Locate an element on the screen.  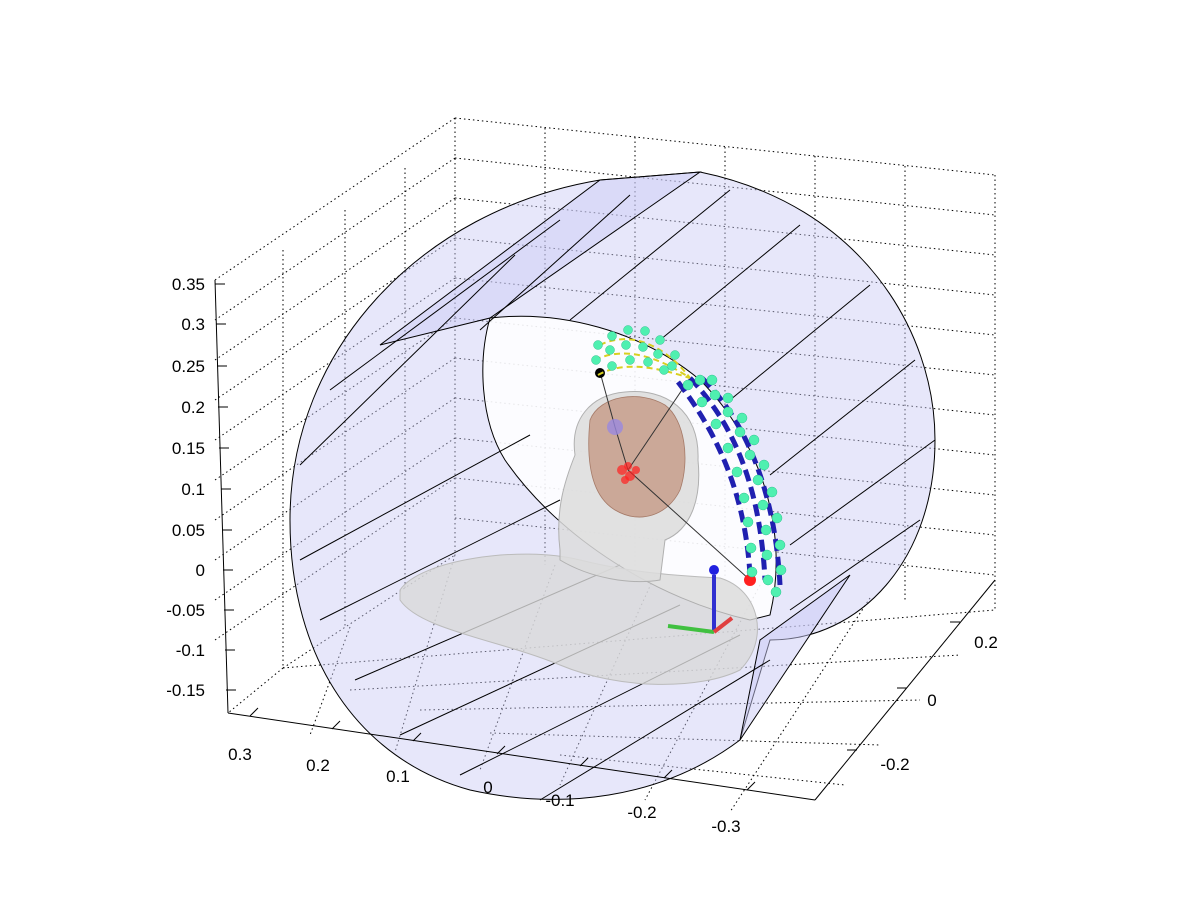
x-tick-label: -0.1 is located at coordinates (559, 800).